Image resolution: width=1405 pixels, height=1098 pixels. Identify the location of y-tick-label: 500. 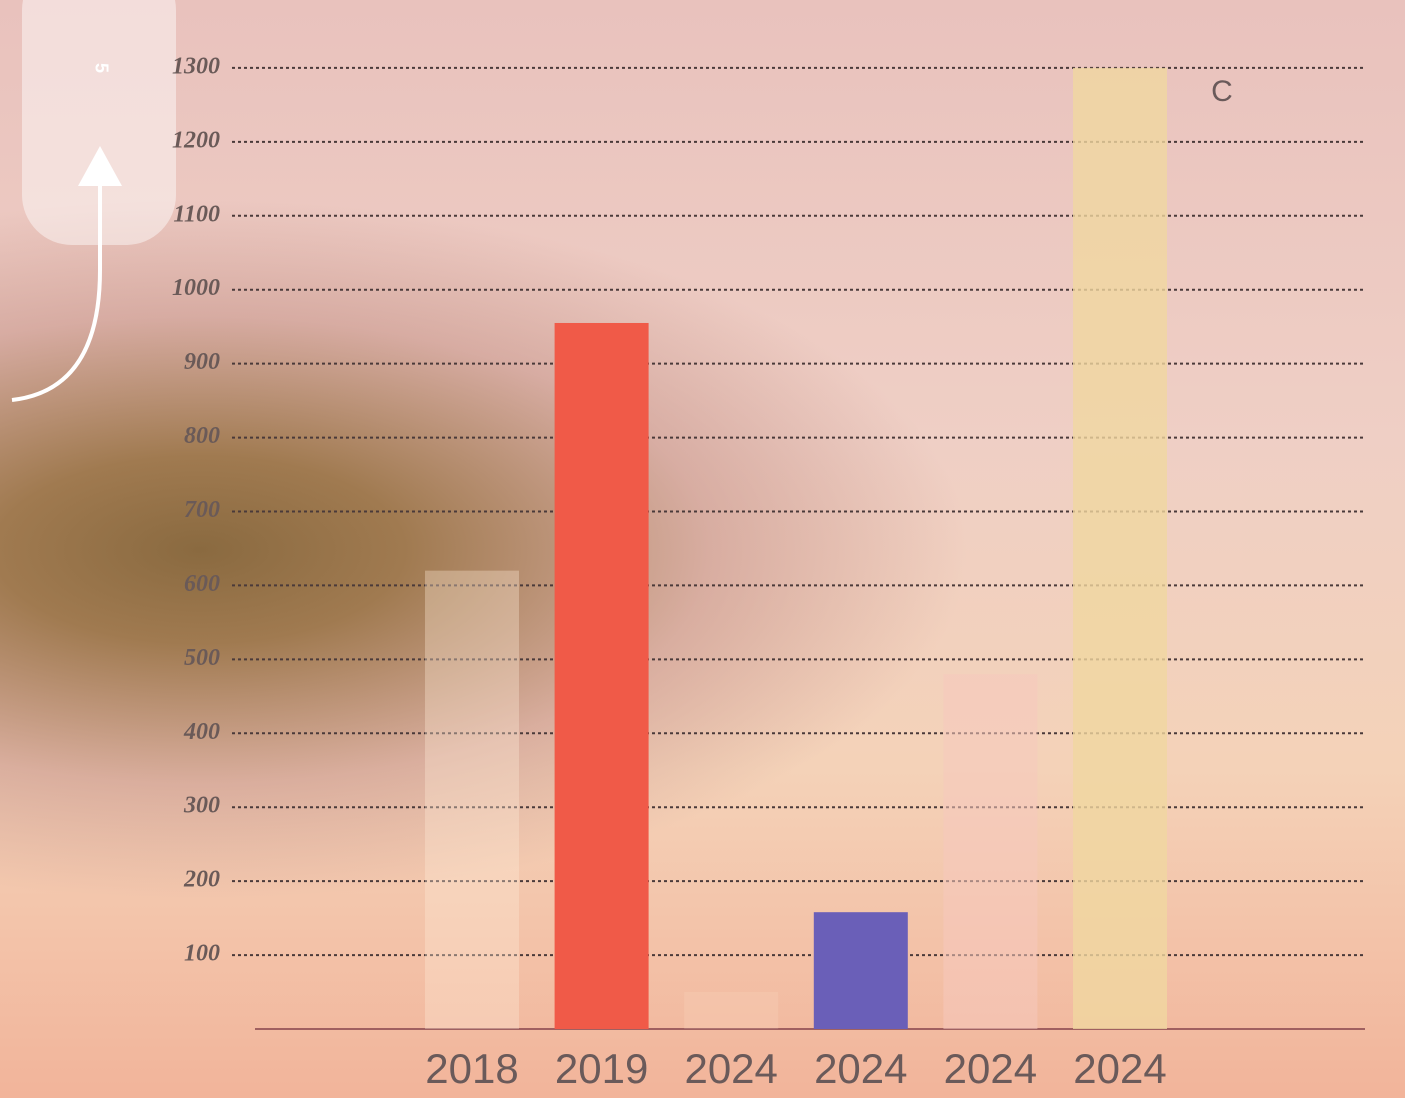
(202, 658).